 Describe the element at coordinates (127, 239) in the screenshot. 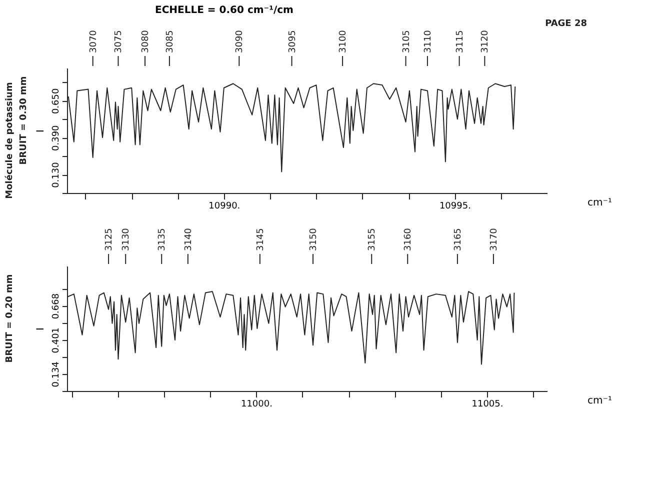

I see `annotation: 3130` at that location.